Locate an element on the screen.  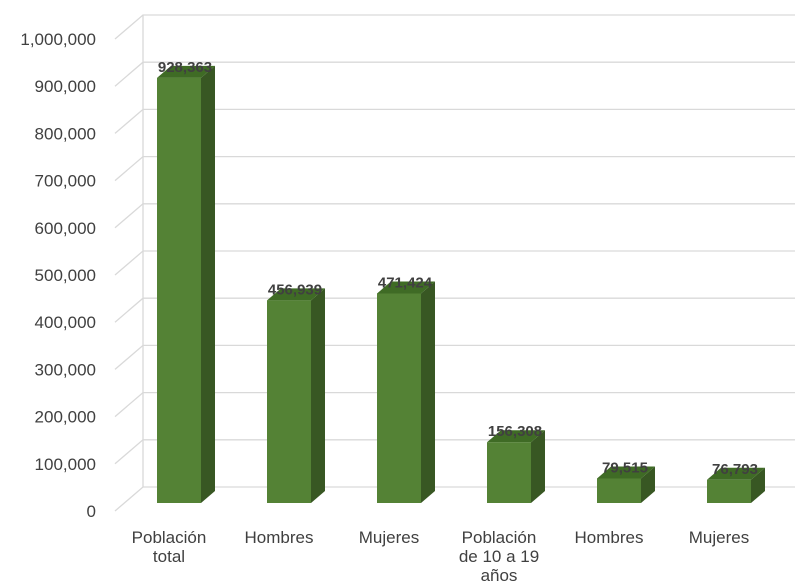
data-label: 456,939 is located at coordinates (295, 289).